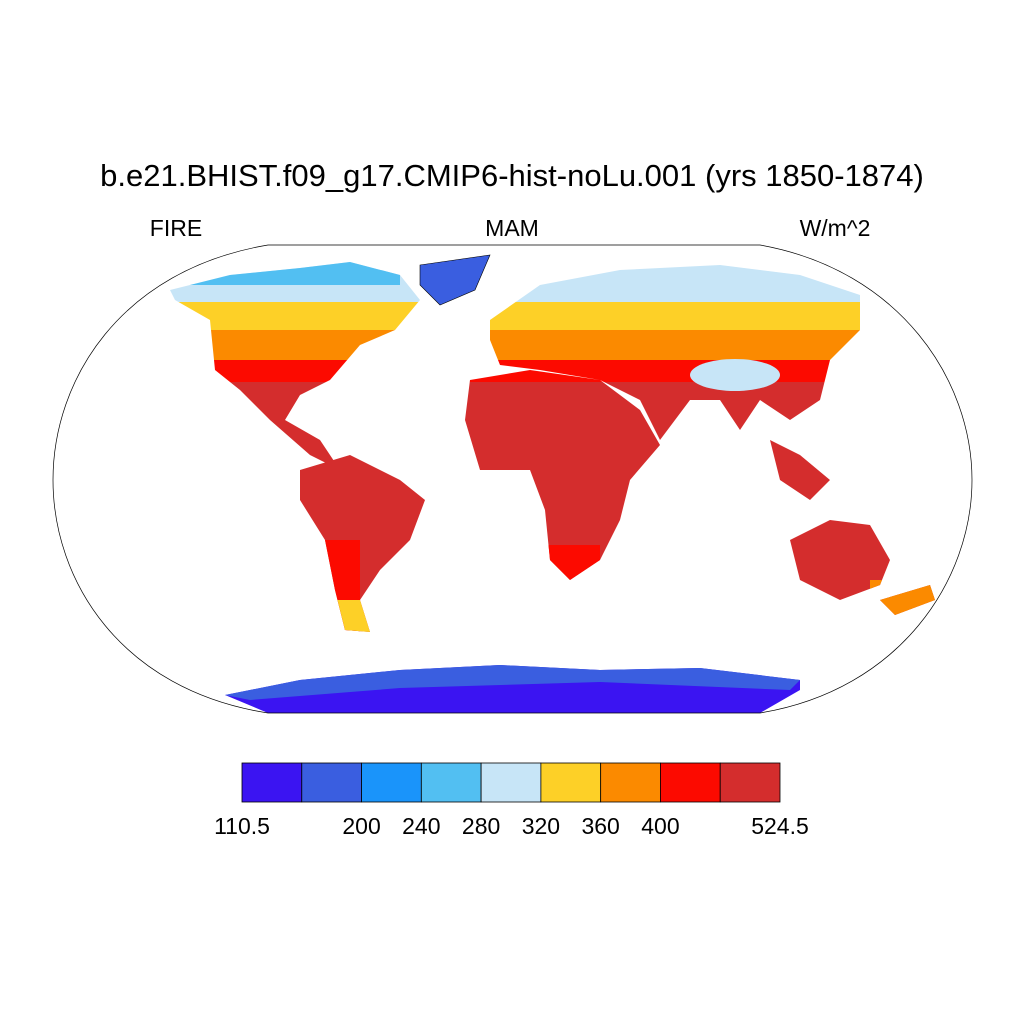  I want to click on colorbar-label: 320, so click(541, 826).